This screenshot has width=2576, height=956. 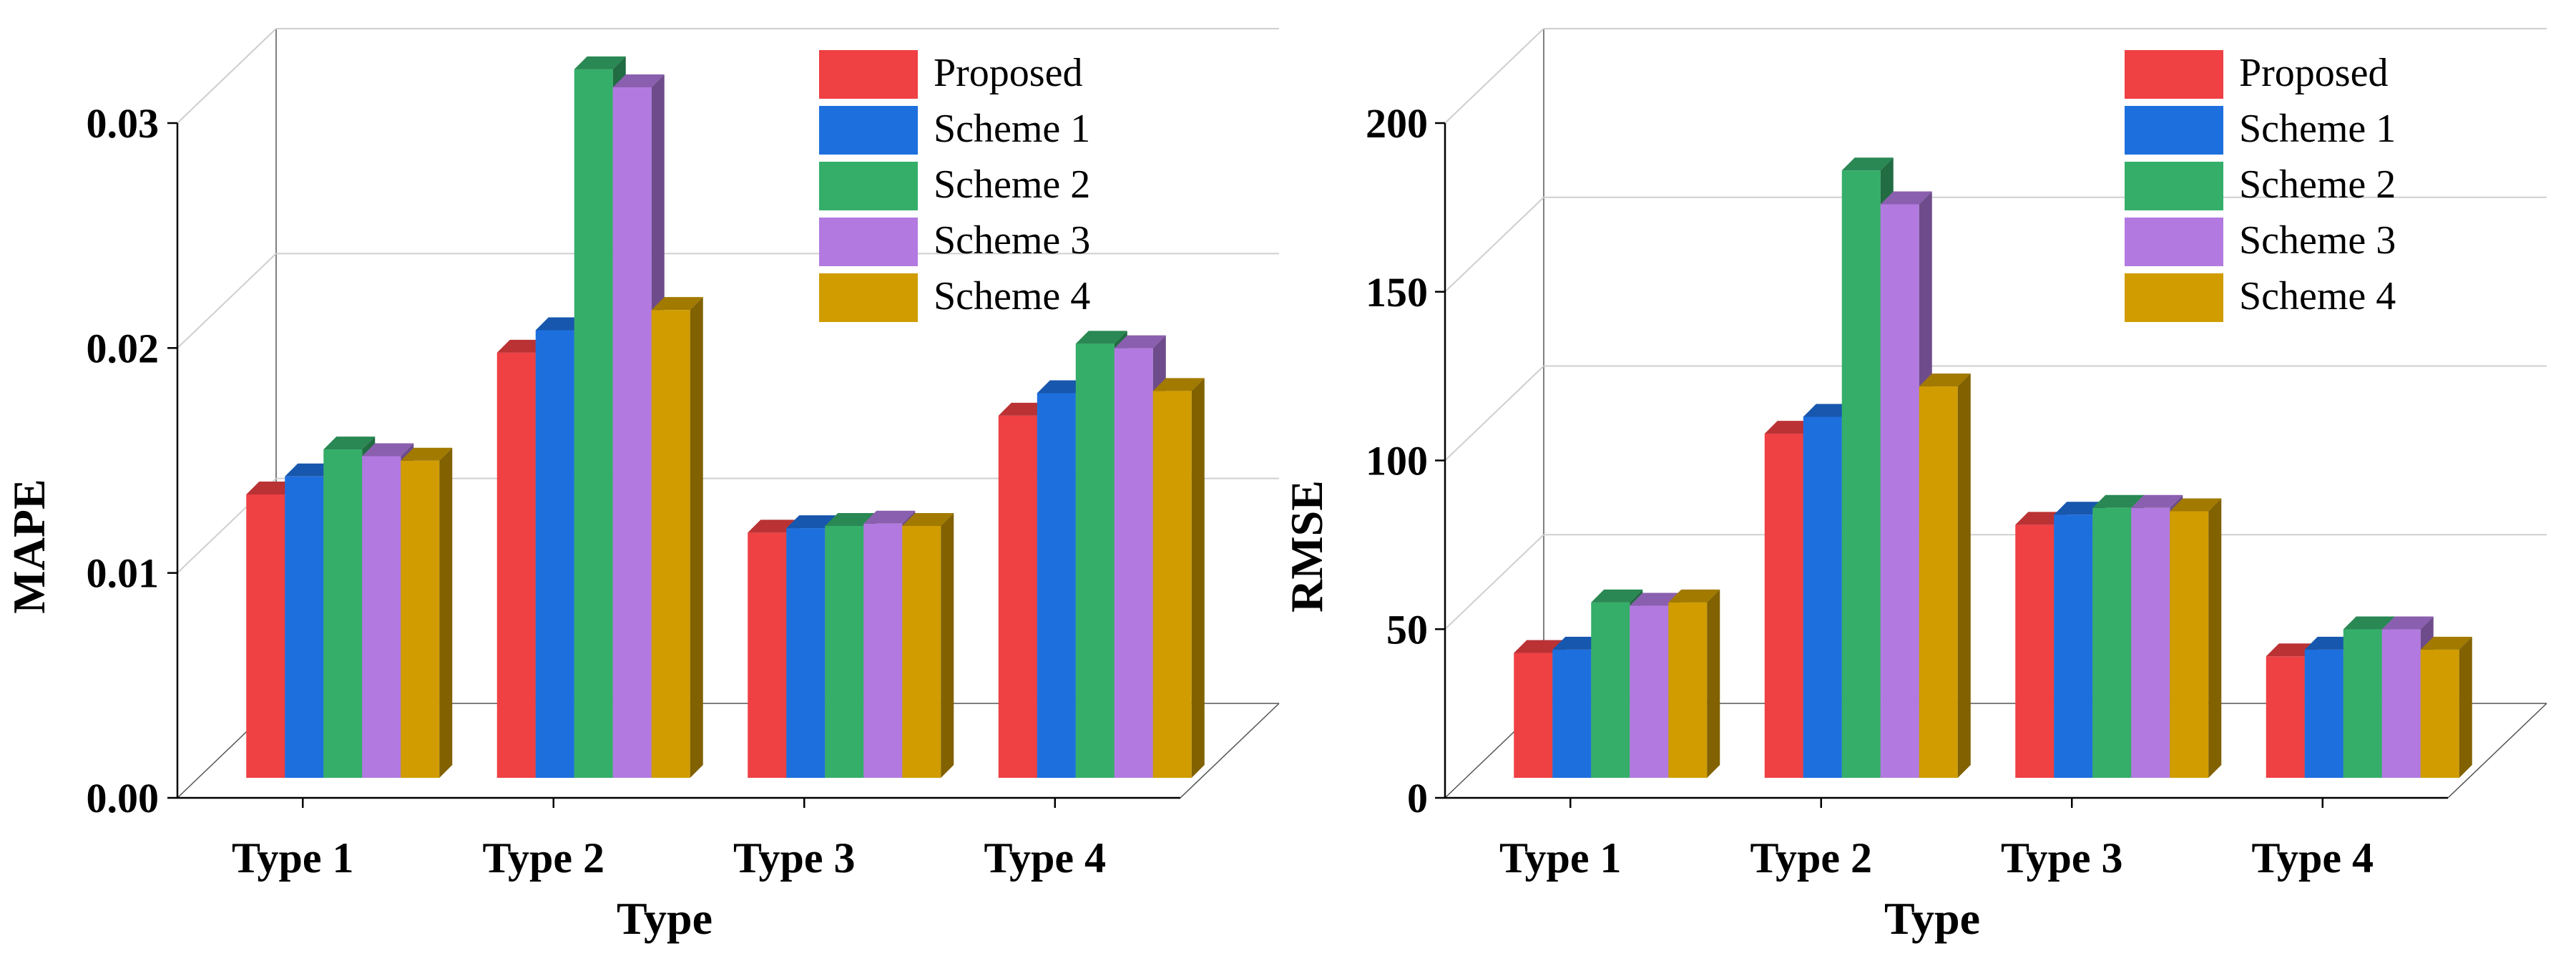 I want to click on y-axis-title: RMSE, so click(x=1306, y=546).